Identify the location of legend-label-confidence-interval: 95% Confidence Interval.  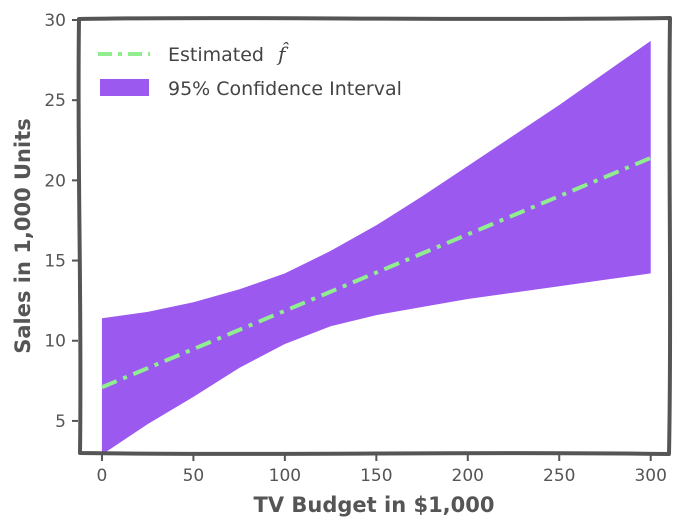
(285, 89).